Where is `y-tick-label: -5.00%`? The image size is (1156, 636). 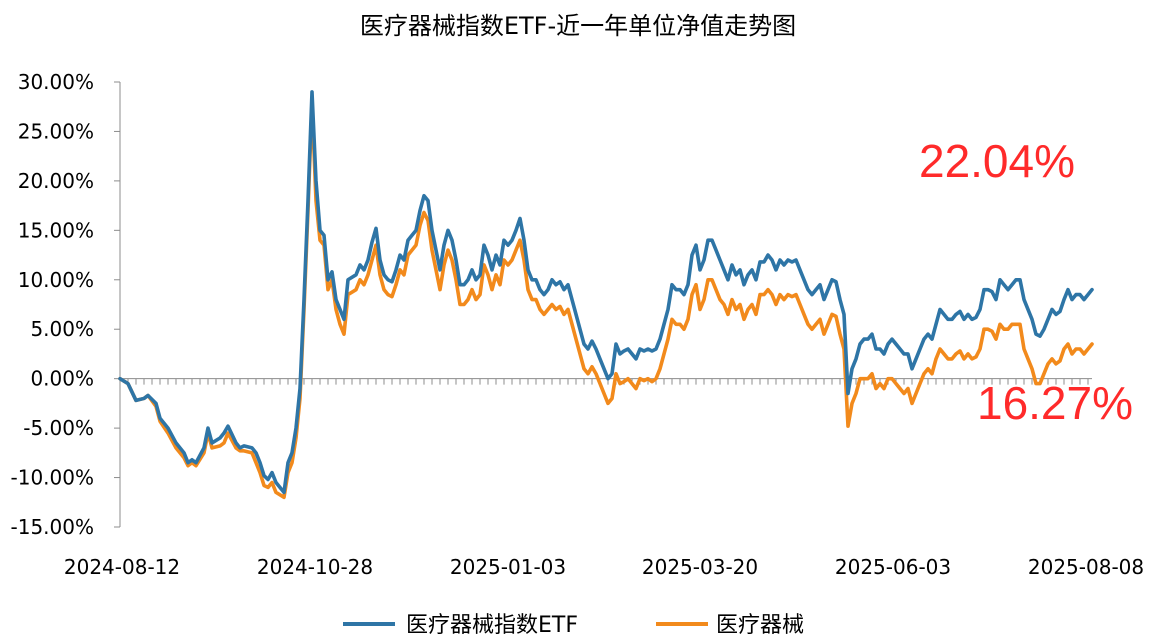
y-tick-label: -5.00% is located at coordinates (58, 428).